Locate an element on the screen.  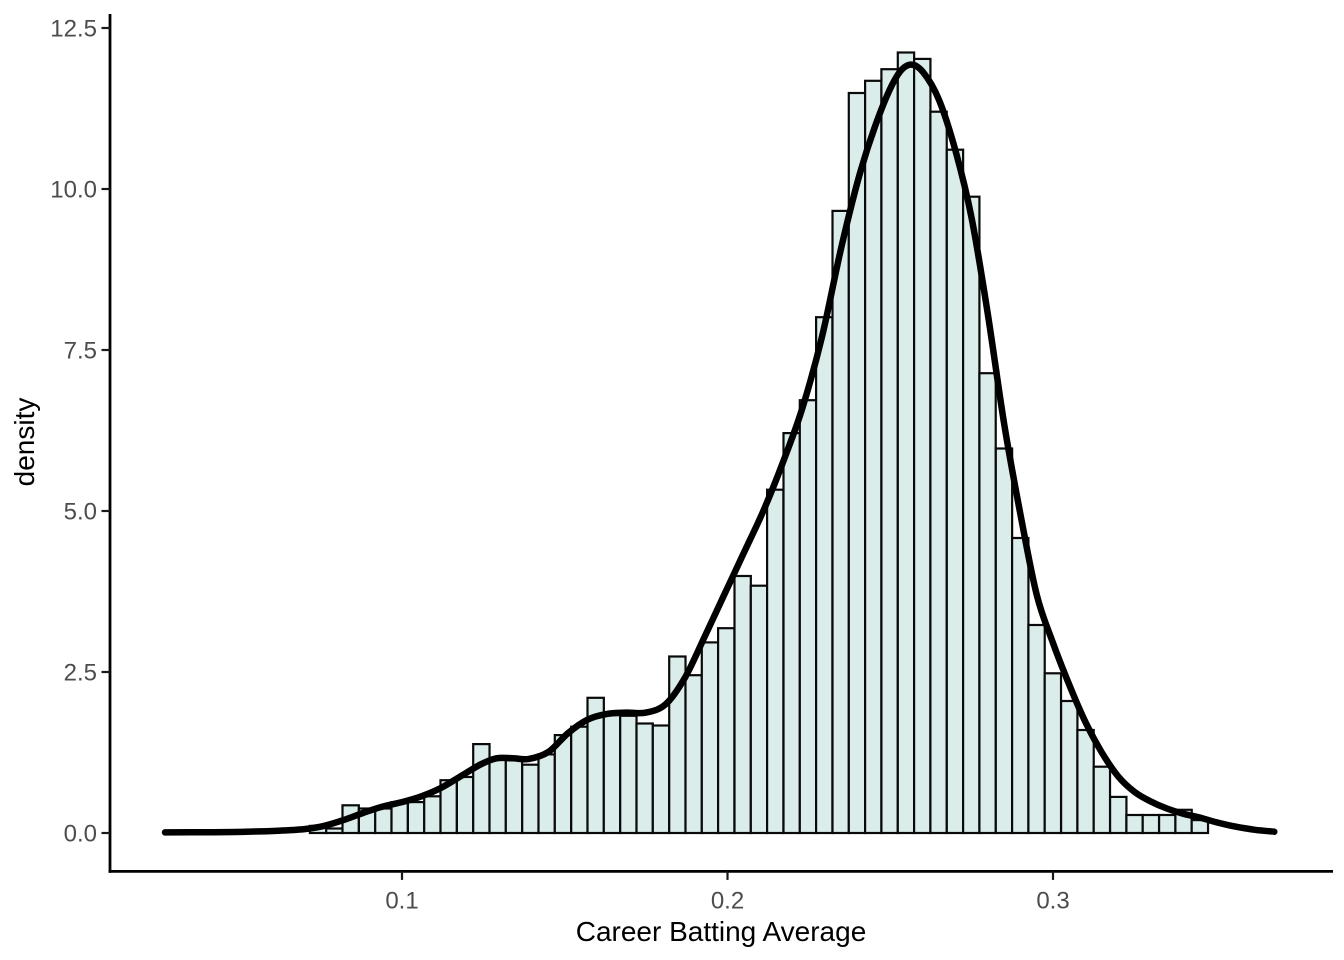
y-tick-label: 0.0 is located at coordinates (80, 834).